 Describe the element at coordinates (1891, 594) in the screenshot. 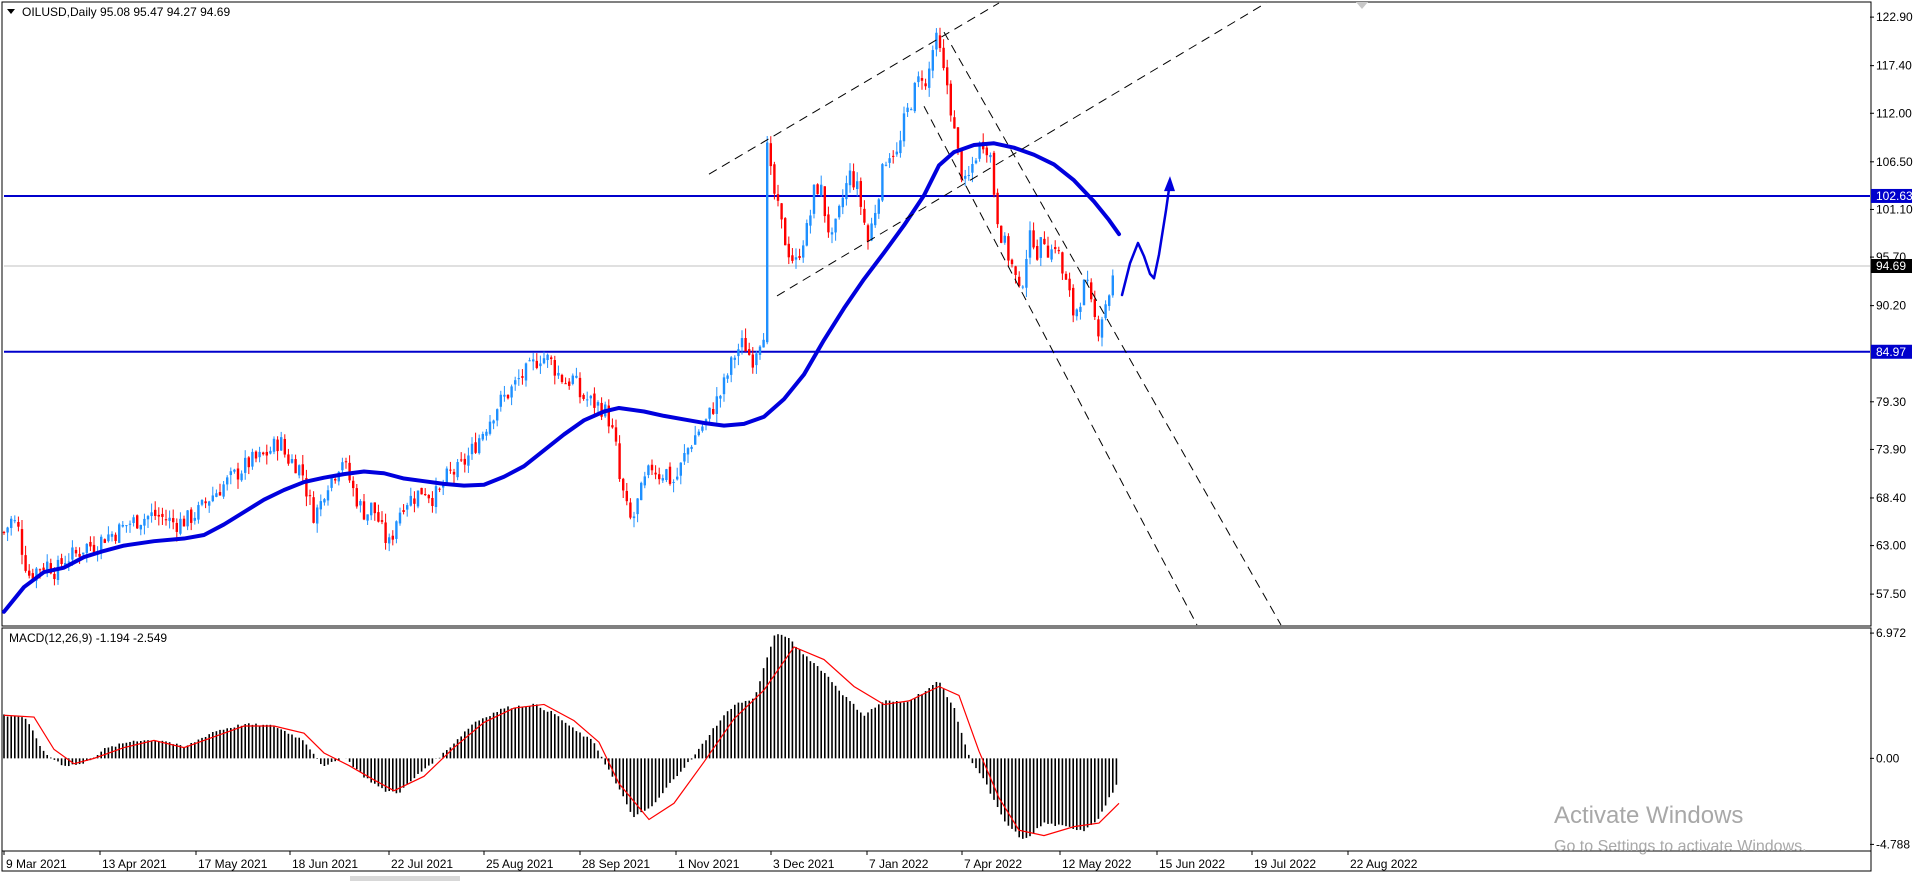

I see `price-axis-label: 57.50` at that location.